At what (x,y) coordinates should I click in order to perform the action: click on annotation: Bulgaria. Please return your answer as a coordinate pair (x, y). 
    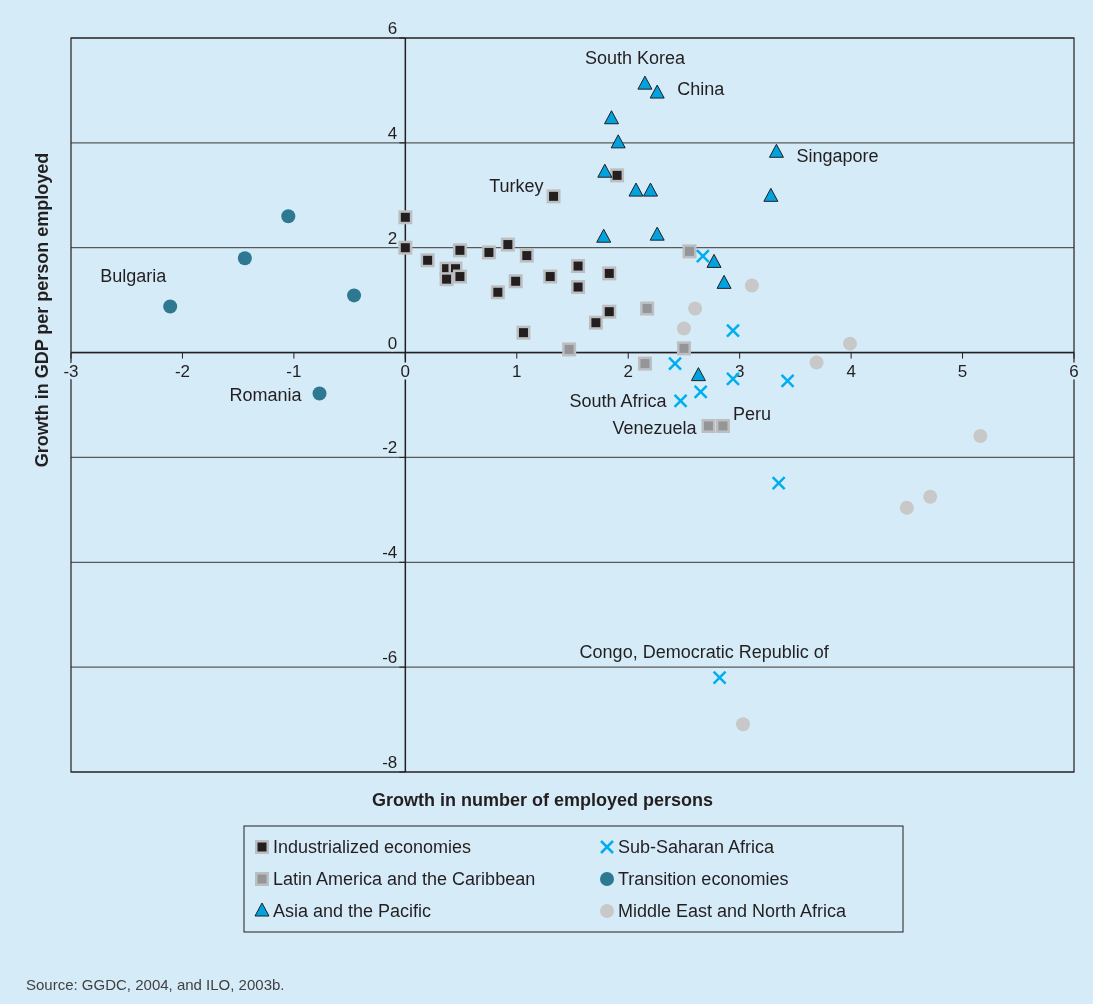
    Looking at the image, I should click on (134, 276).